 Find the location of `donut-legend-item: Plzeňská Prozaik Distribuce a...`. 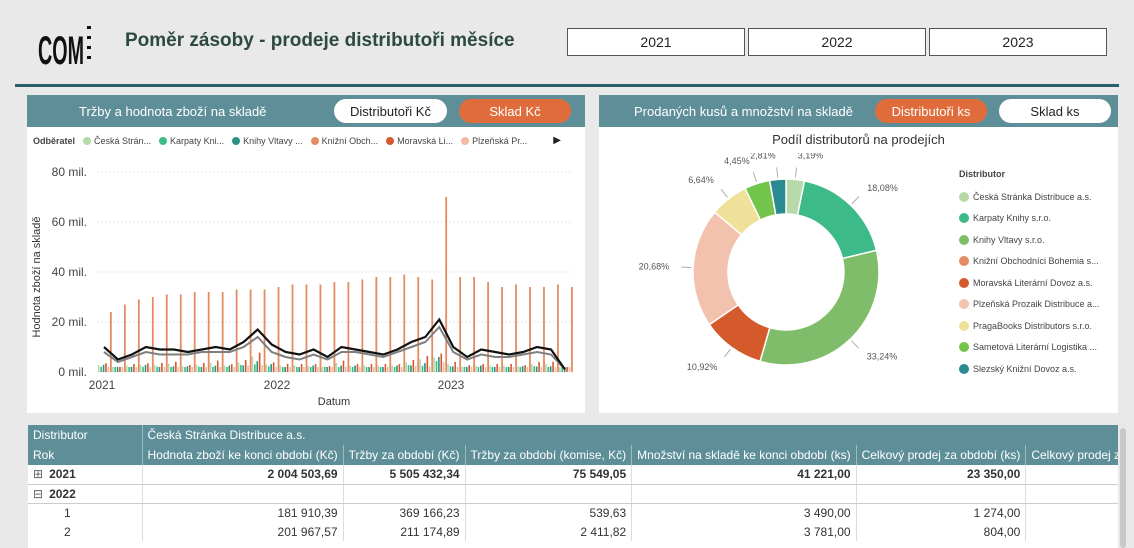

donut-legend-item: Plzeňská Prozaik Distribuce a... is located at coordinates (1029, 305).